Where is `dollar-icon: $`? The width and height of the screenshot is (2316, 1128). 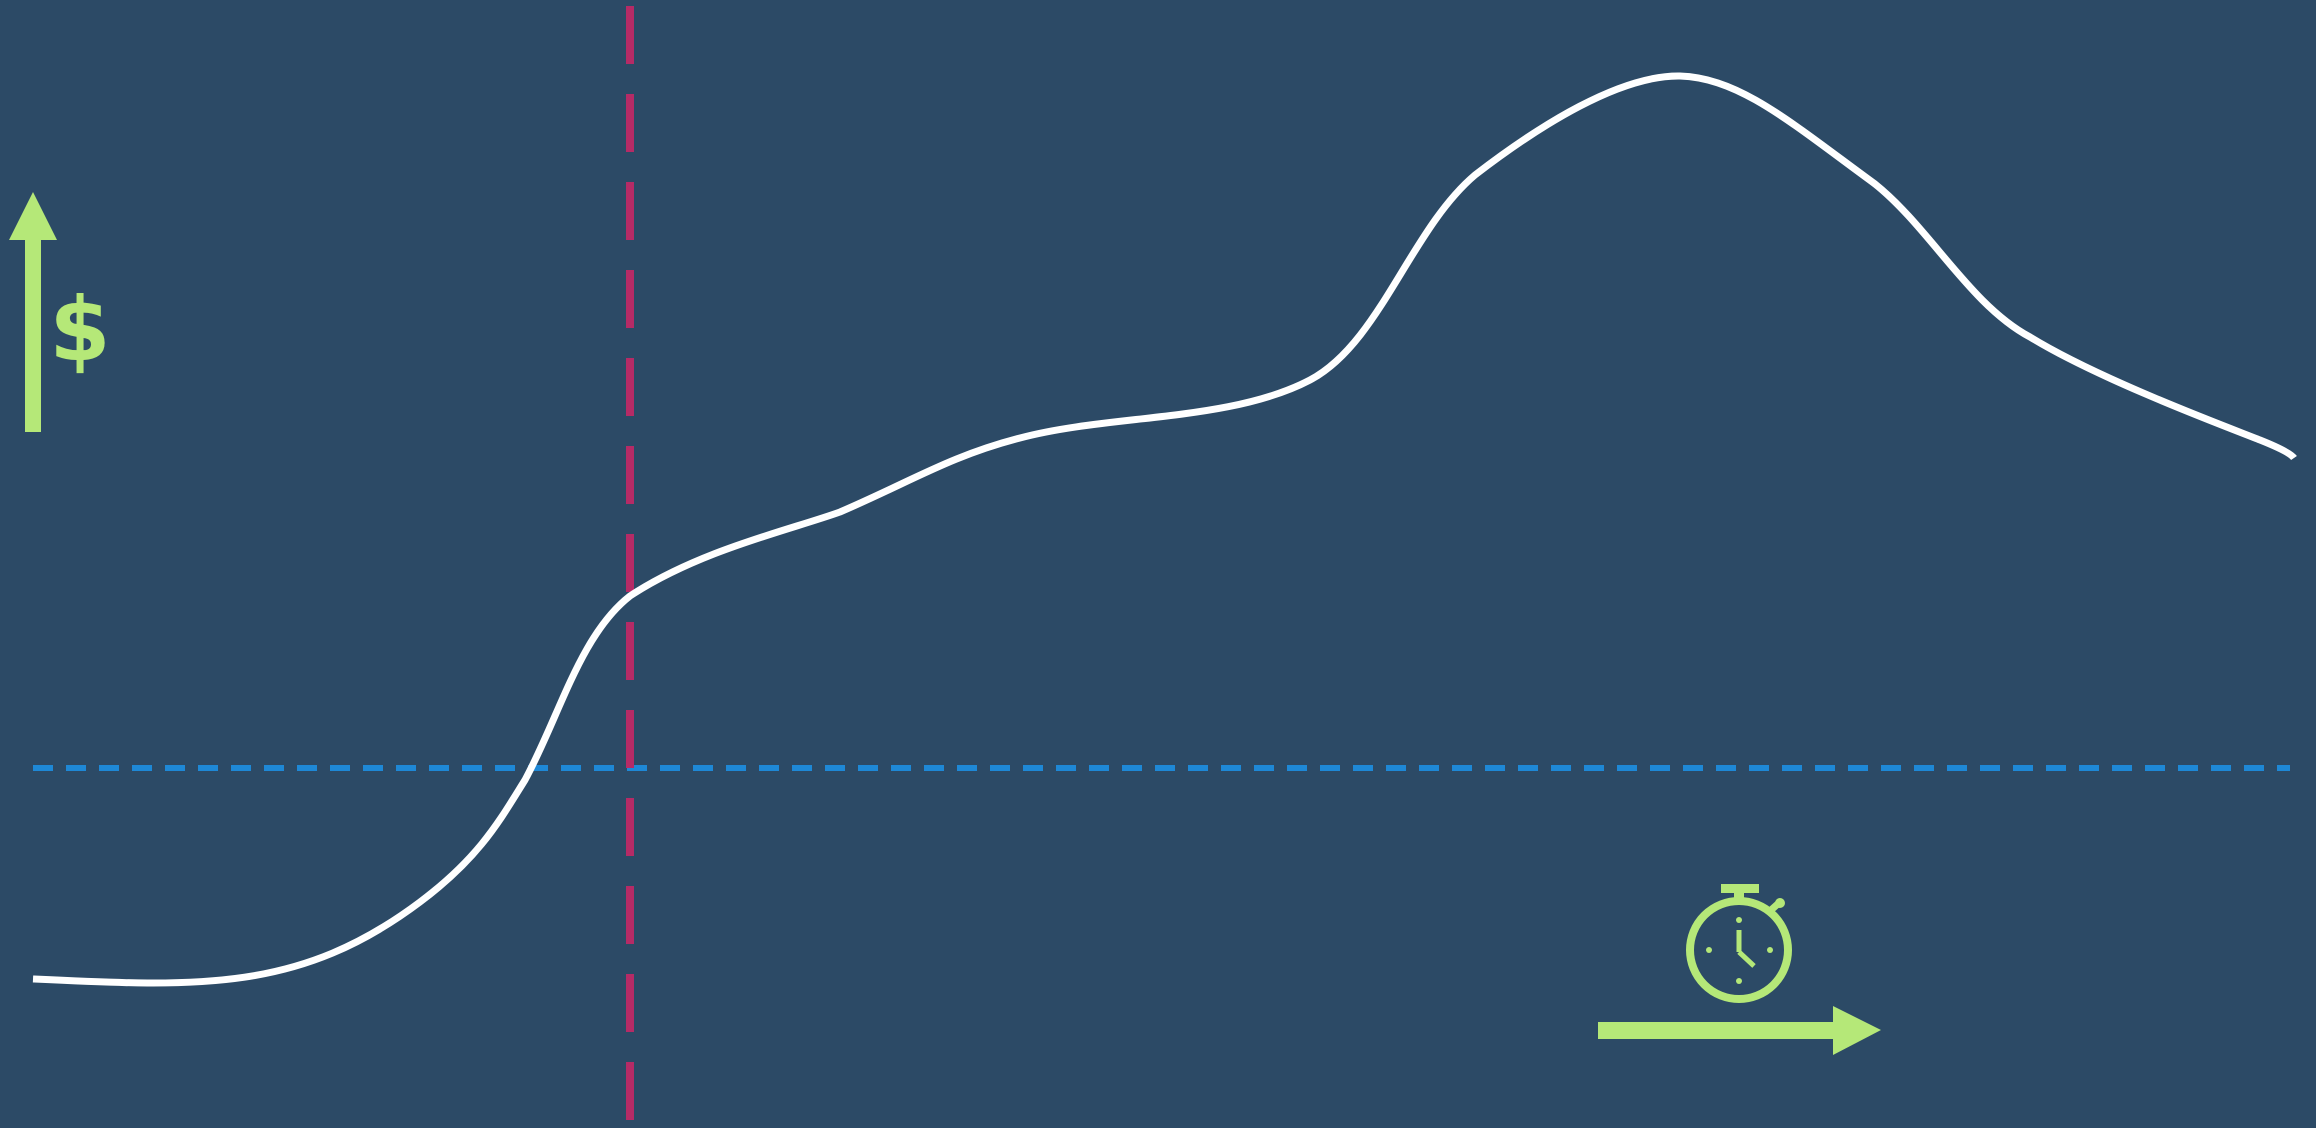 dollar-icon: $ is located at coordinates (79, 329).